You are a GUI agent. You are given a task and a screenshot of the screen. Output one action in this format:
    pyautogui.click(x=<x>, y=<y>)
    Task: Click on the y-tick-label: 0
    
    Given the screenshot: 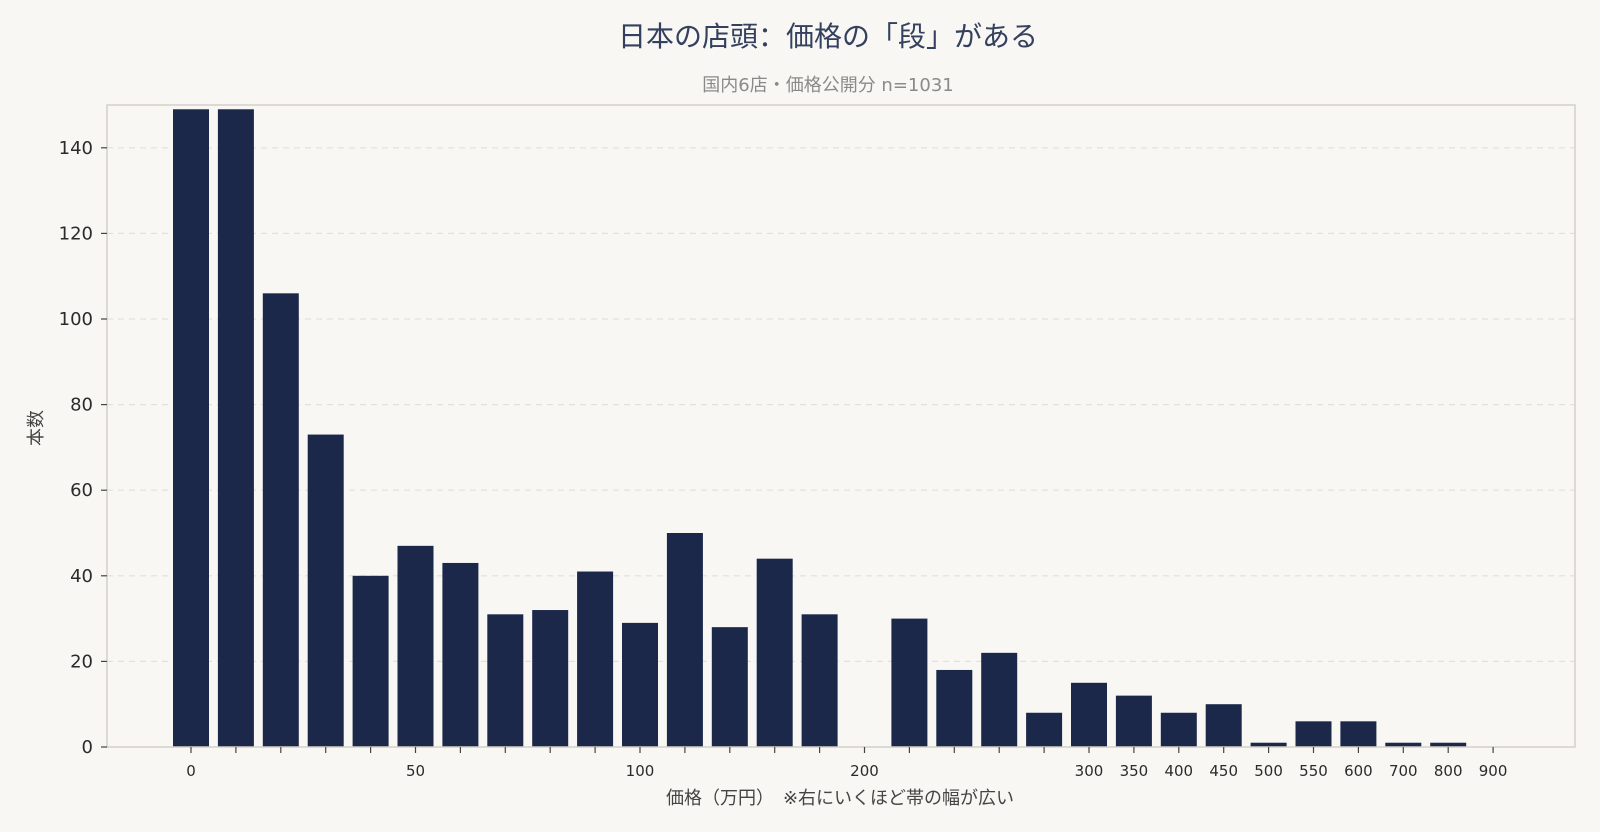 What is the action you would take?
    pyautogui.click(x=87, y=747)
    